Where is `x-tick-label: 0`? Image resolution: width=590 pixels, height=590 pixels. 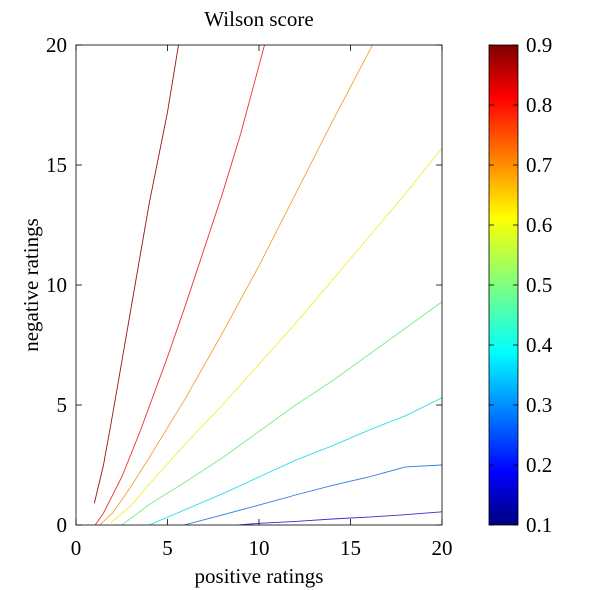 x-tick-label: 0 is located at coordinates (76, 548).